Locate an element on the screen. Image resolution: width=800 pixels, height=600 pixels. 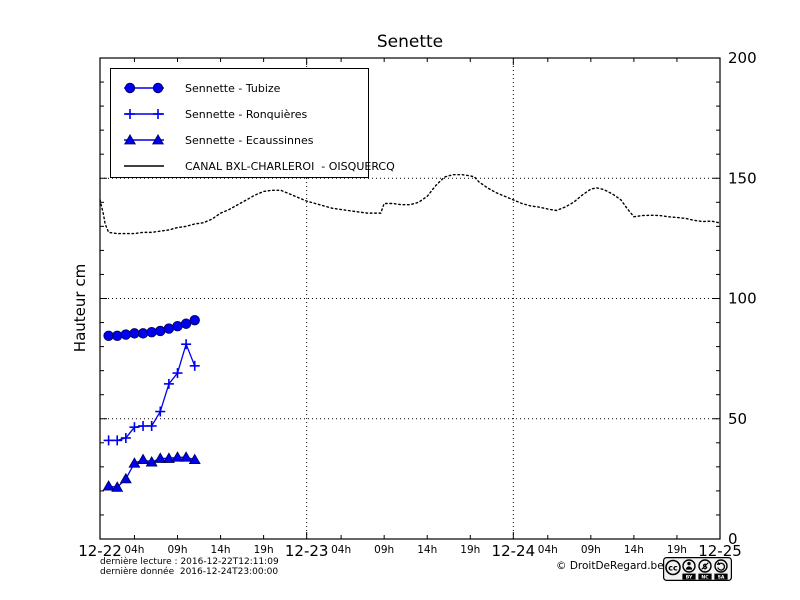
triangle-marker-swatch is located at coordinates (144, 139).